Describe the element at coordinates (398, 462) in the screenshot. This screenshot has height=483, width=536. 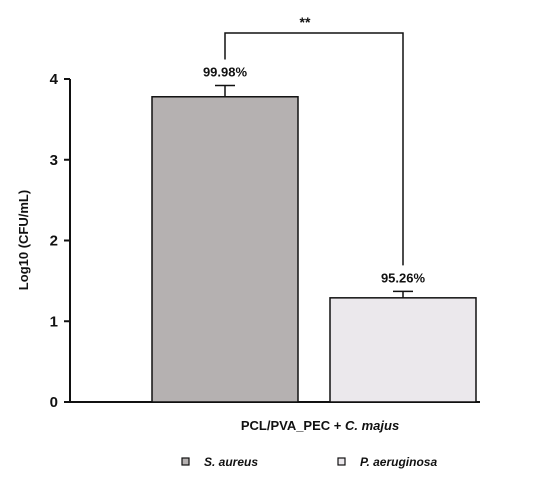
I see `legend-label-1: P. aeruginosa` at that location.